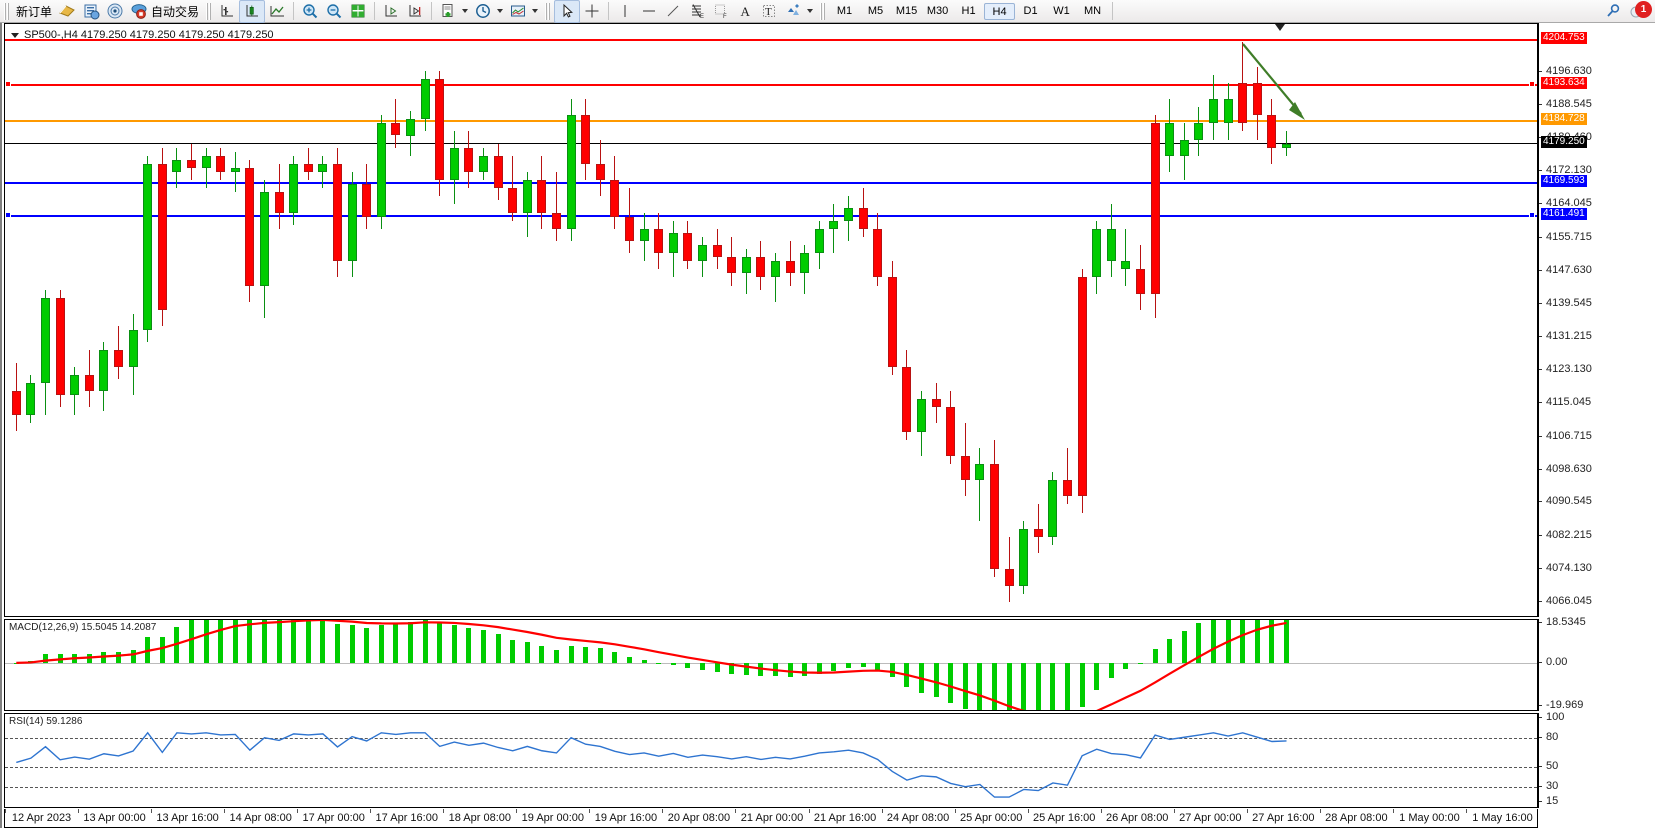 Image resolution: width=1655 pixels, height=828 pixels. I want to click on timeframe-d1: D1, so click(1030, 10).